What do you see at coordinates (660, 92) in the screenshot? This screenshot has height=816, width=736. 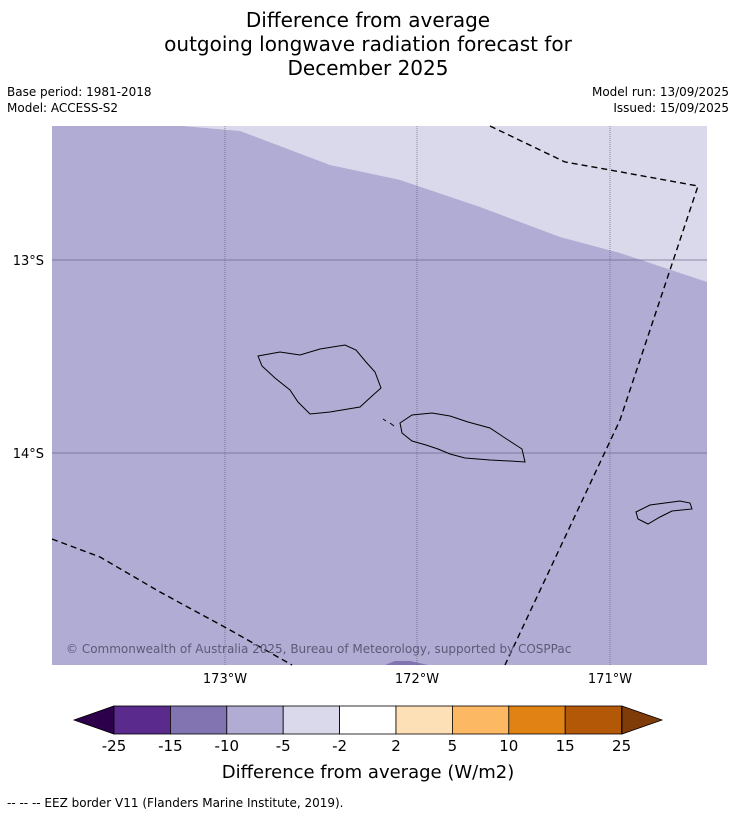 I see `model-run: Model run: 13/09/2025` at bounding box center [660, 92].